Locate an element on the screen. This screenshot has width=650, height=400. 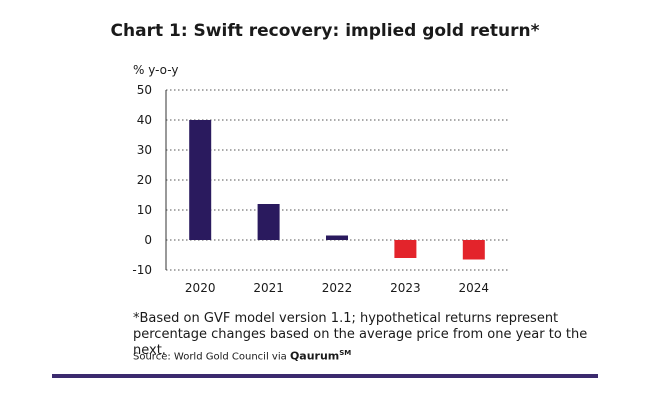
x-tick-label: 2024 is located at coordinates (474, 288).